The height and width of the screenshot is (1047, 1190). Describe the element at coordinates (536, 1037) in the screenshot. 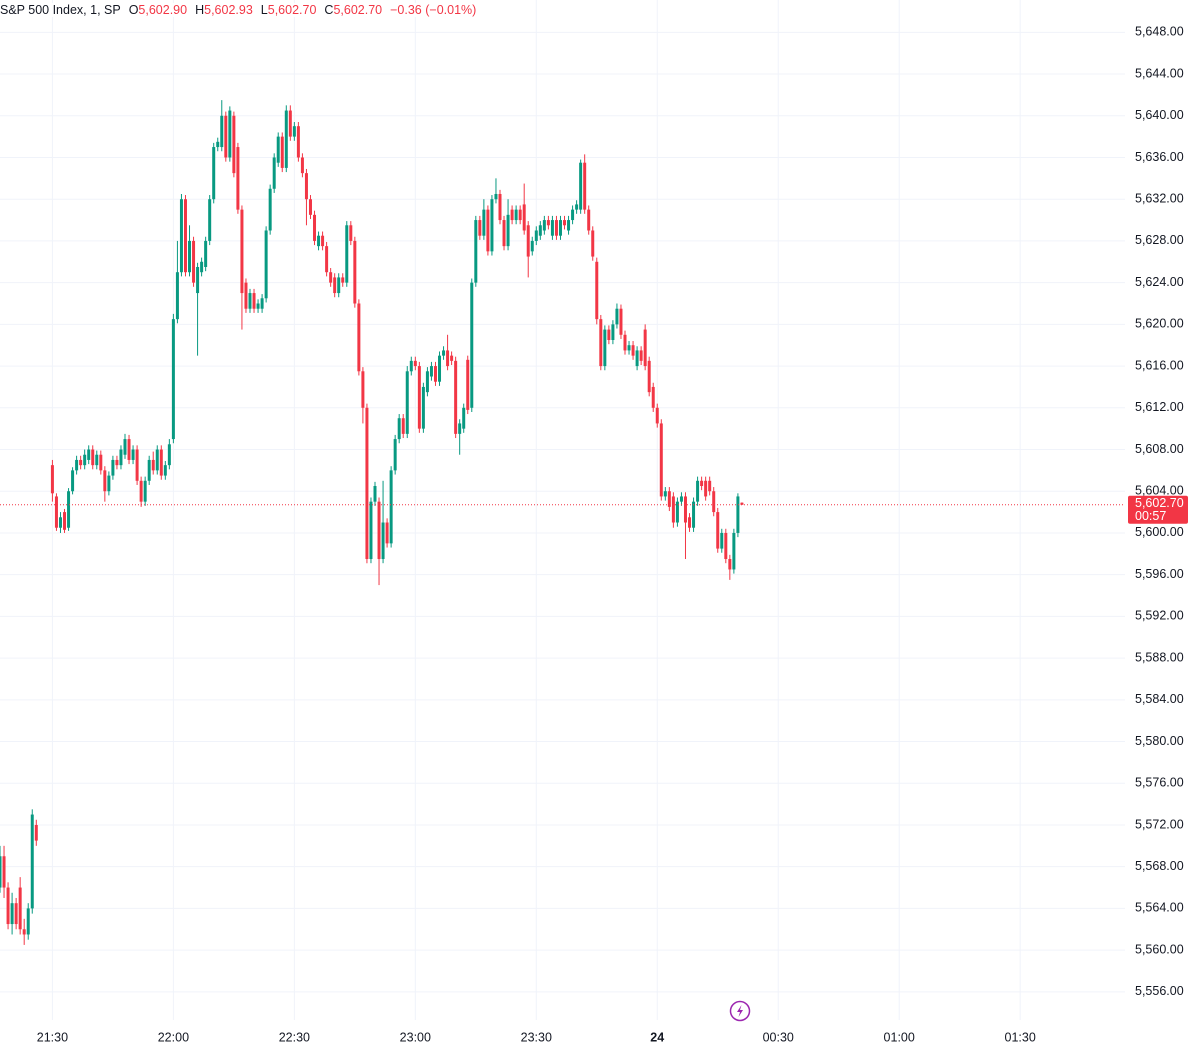

I see `x-tick-label: 23:30` at that location.